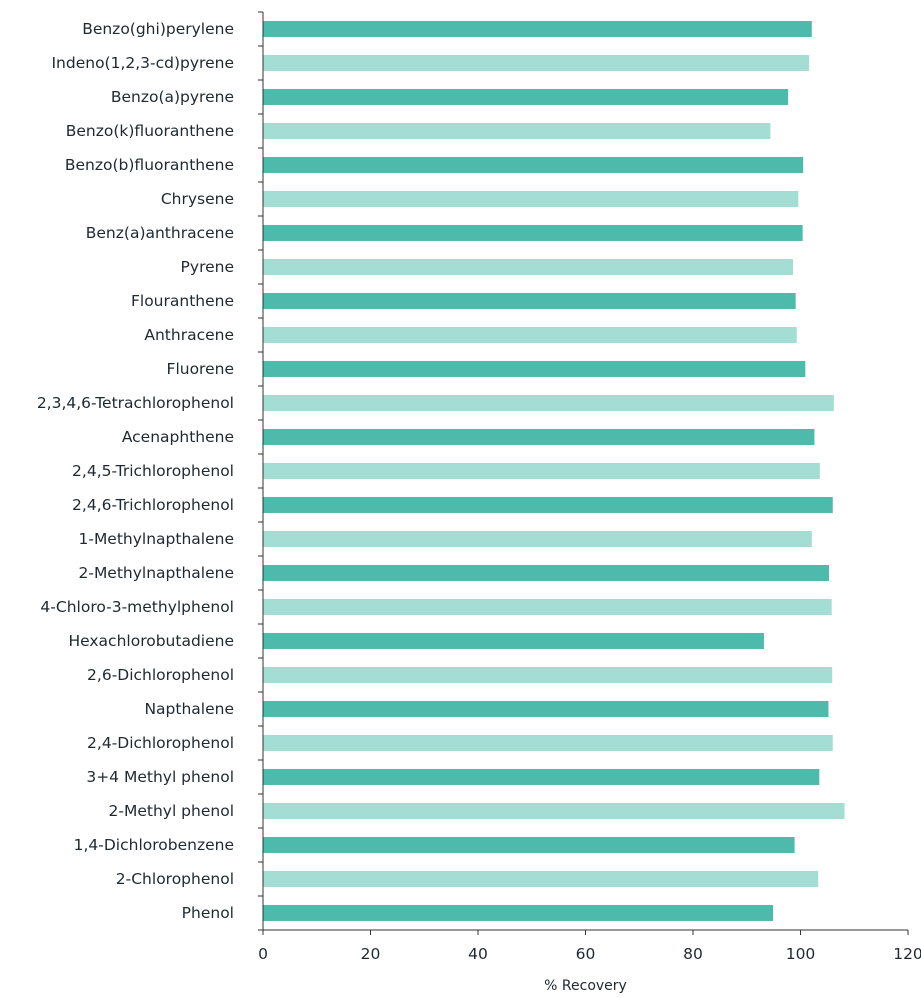 This screenshot has width=921, height=998. I want to click on x-tick-label: 0, so click(263, 954).